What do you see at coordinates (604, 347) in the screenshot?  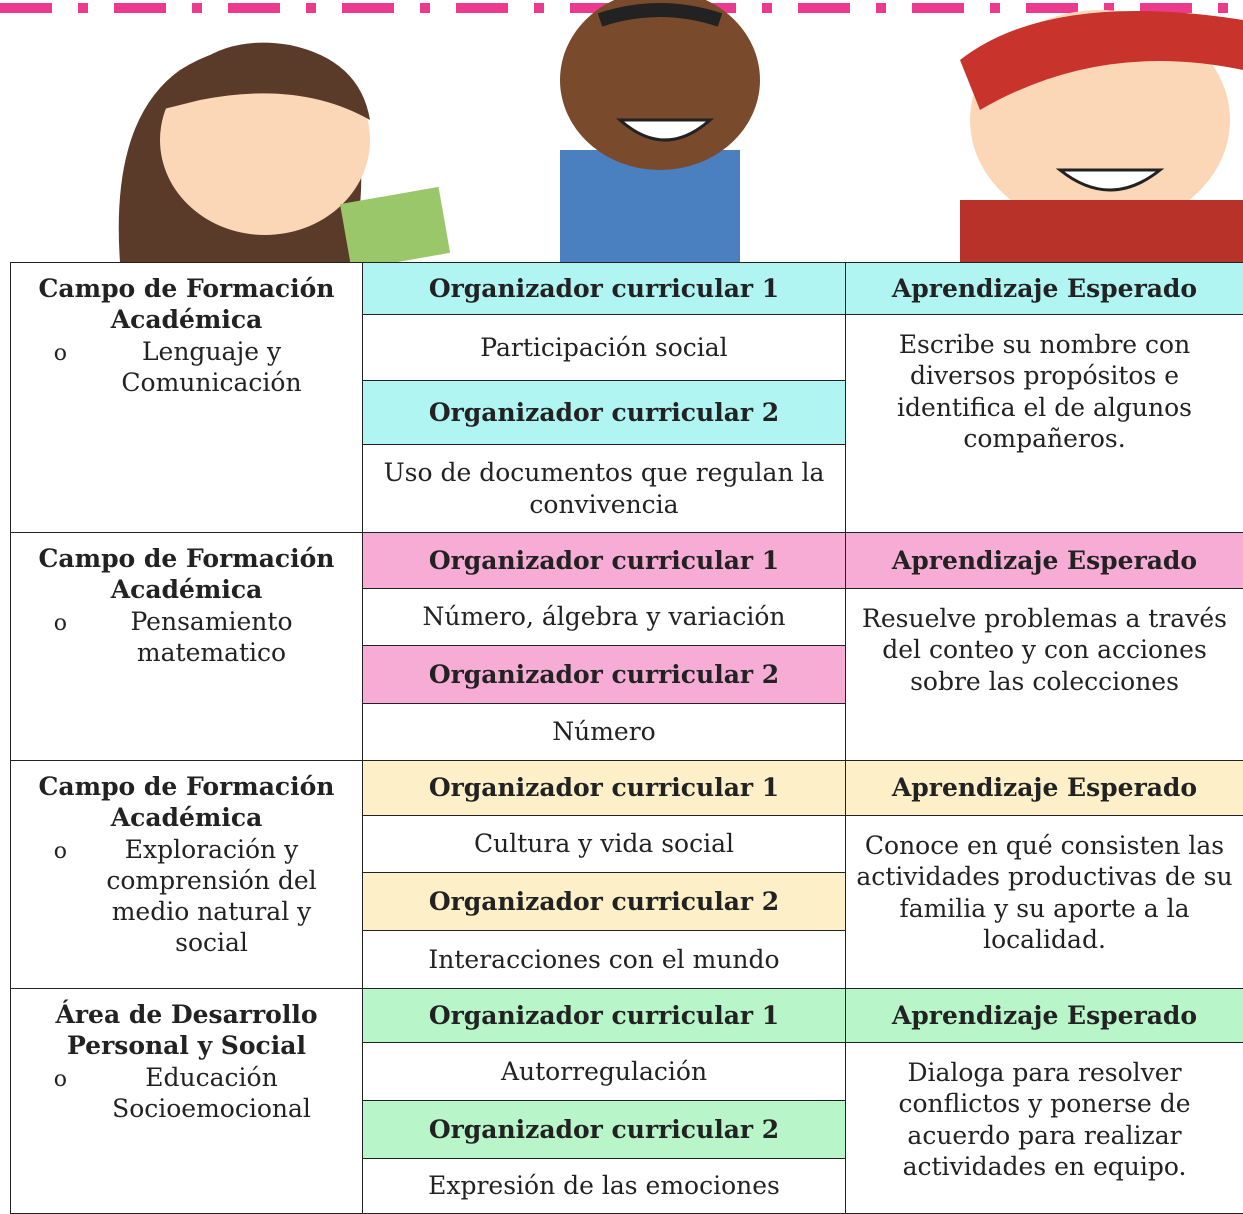 I see `org1: Participación social` at bounding box center [604, 347].